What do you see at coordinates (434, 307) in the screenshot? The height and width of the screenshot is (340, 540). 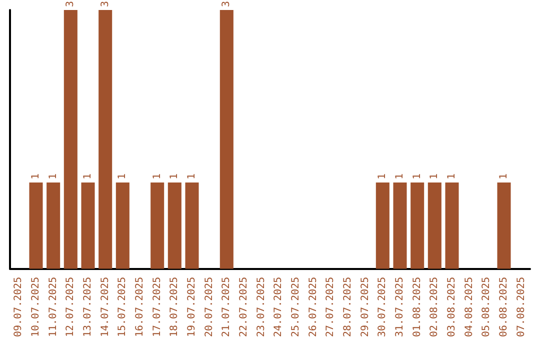 I see `x-tick-label: 02.08.2025` at bounding box center [434, 307].